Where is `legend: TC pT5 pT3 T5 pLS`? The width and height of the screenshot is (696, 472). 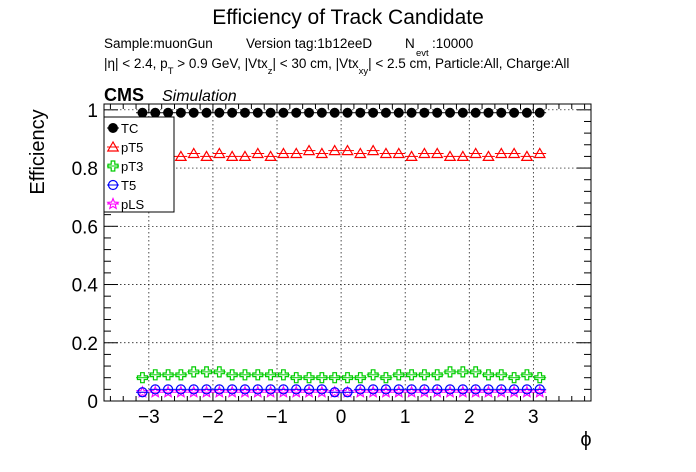 legend: TC pT5 pT3 T5 pLS is located at coordinates (139, 164).